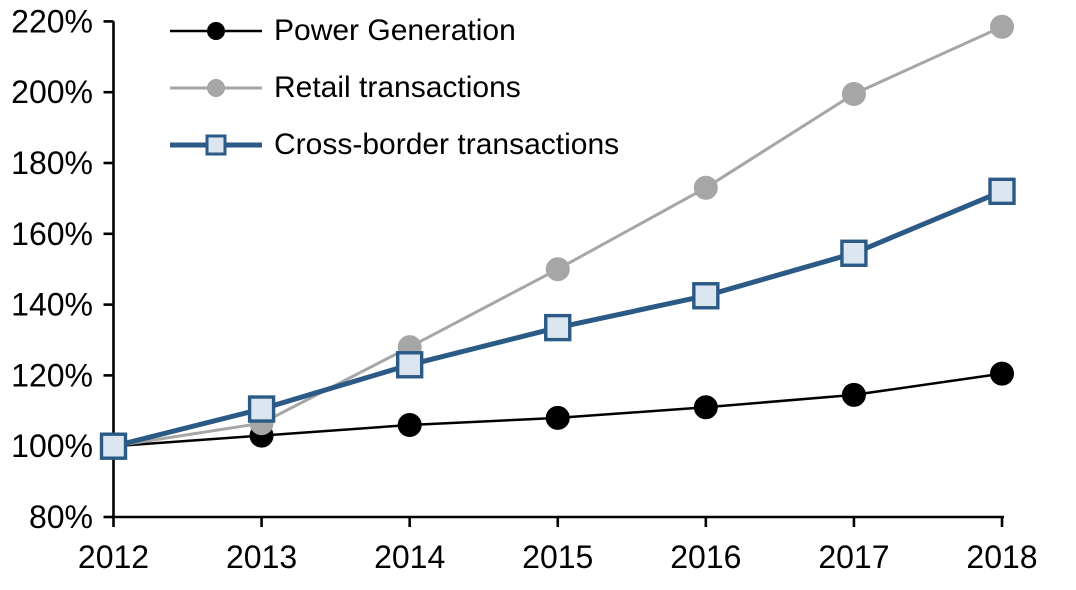  What do you see at coordinates (113, 557) in the screenshot?
I see `x-tick-label: 2012` at bounding box center [113, 557].